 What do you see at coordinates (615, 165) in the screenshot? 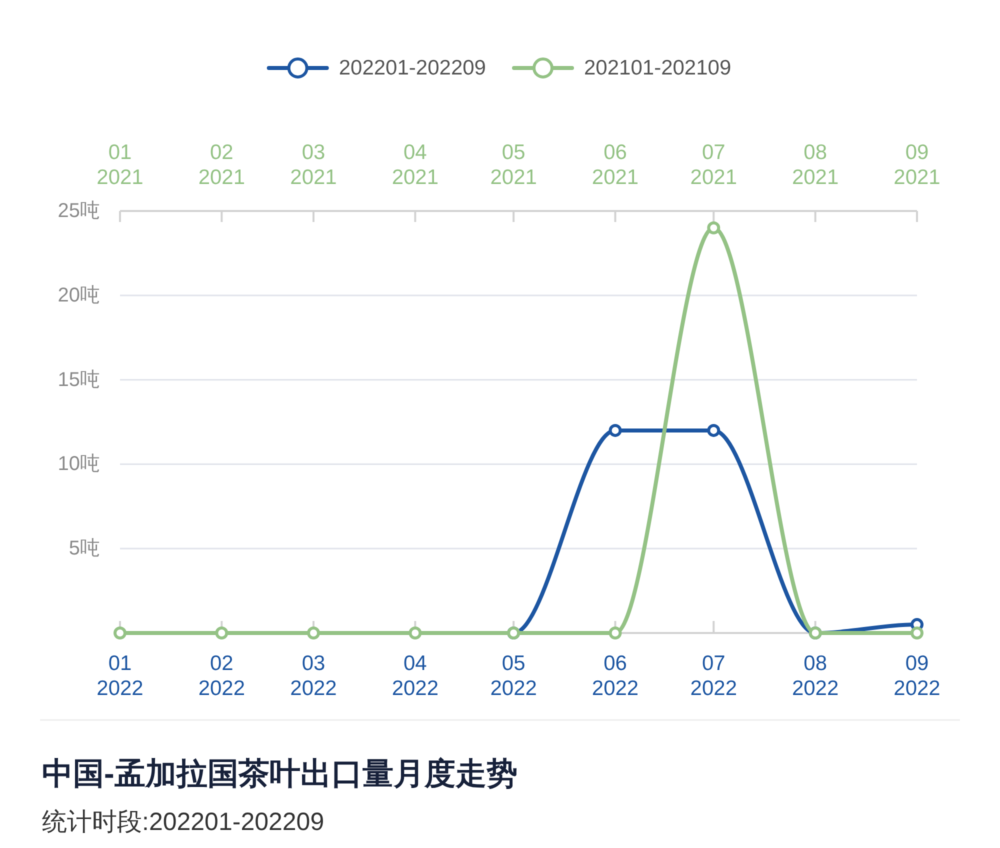
I see `x2-tick-label: 06 2021` at bounding box center [615, 165].